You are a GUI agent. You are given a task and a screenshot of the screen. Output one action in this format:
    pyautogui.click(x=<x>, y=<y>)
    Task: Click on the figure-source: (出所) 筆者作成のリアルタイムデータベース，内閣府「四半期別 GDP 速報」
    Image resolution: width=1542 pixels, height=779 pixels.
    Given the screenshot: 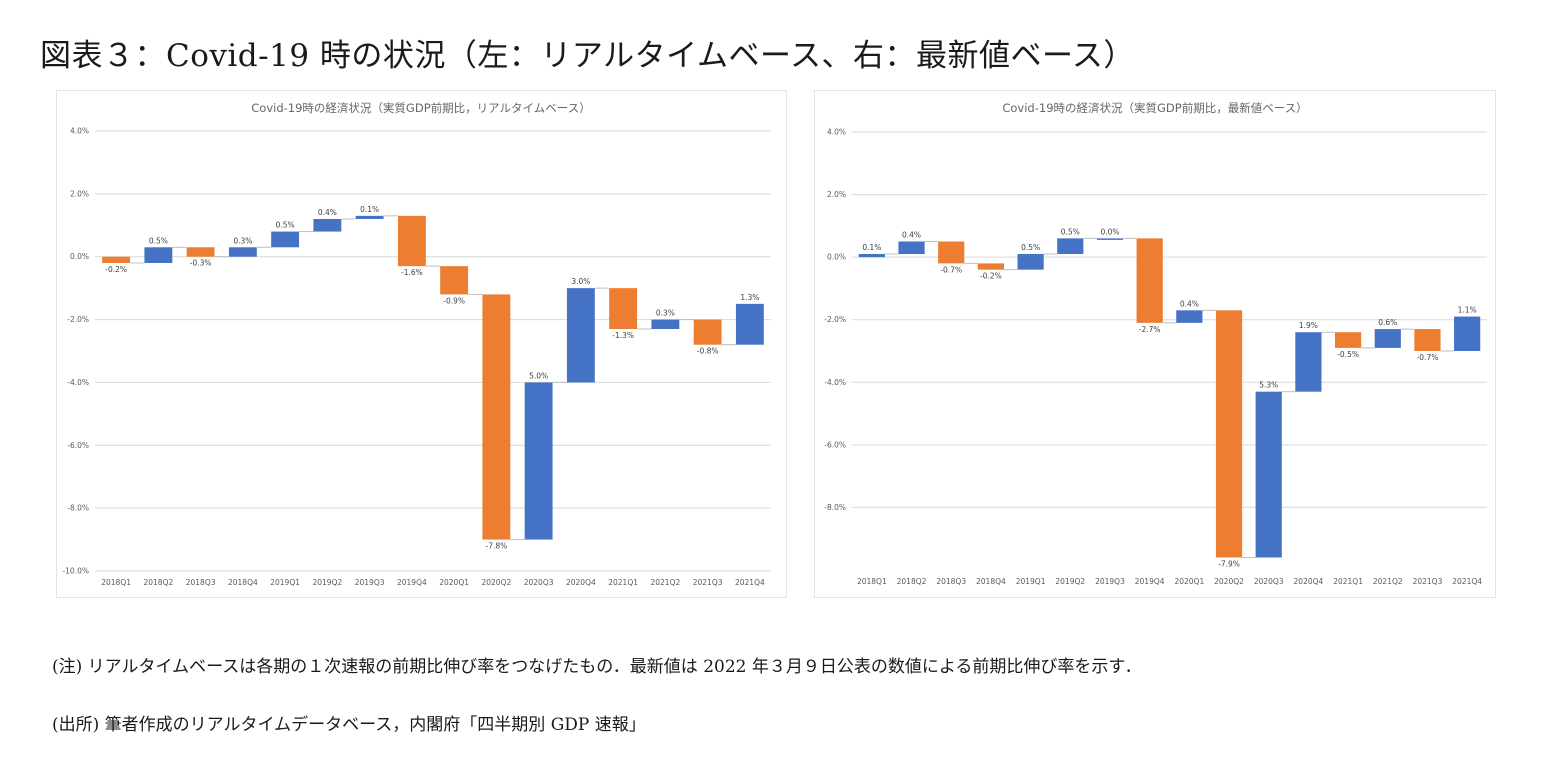 What is the action you would take?
    pyautogui.click(x=349, y=725)
    